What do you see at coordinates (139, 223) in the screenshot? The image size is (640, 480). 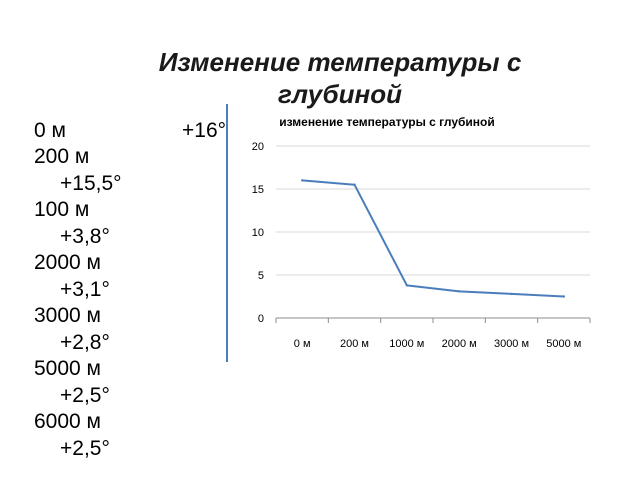 I see `list-item: 100 м +3,8°` at bounding box center [139, 223].